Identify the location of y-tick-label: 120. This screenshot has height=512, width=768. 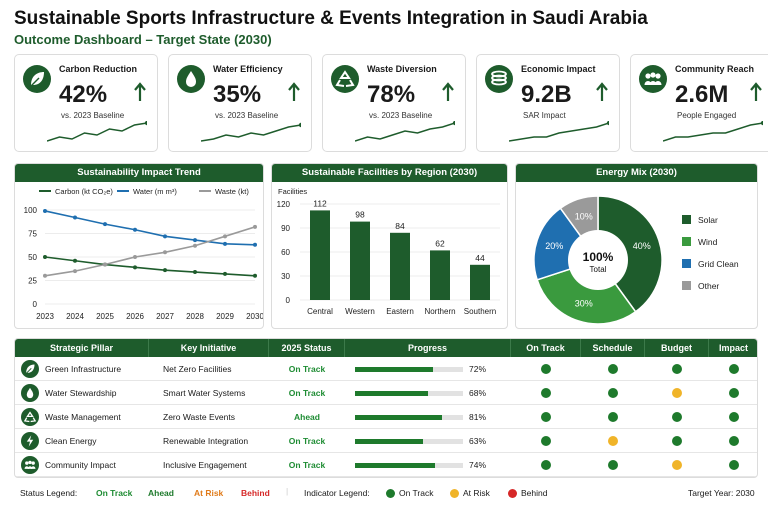
(284, 204).